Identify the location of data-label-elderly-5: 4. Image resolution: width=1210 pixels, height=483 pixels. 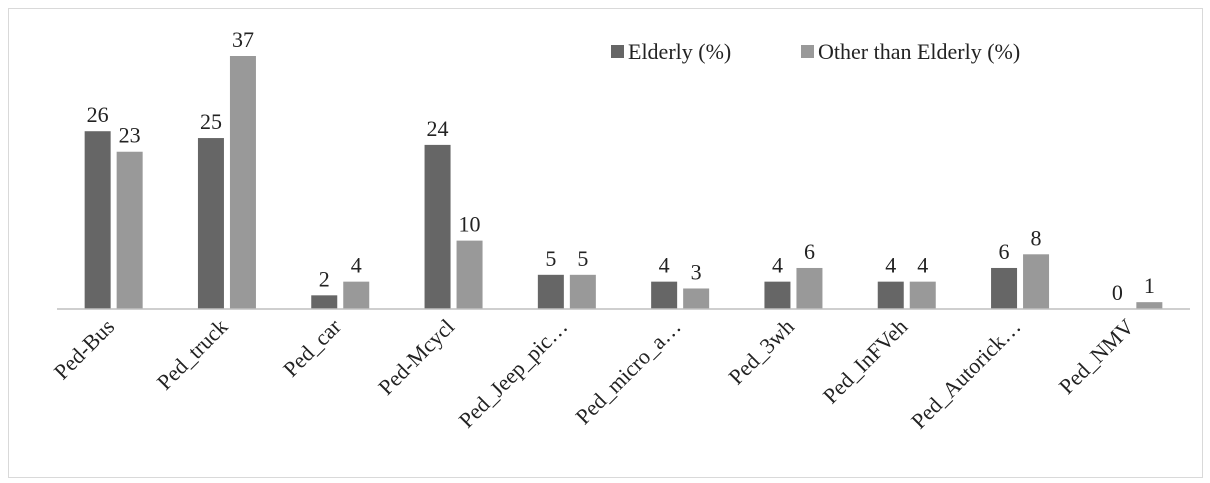
(664, 265).